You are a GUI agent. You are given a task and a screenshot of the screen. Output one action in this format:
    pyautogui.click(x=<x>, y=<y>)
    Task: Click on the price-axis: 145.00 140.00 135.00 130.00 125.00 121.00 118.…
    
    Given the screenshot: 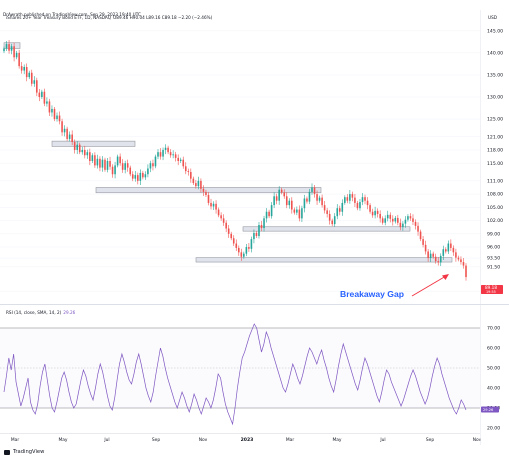 What is the action you would take?
    pyautogui.click(x=495, y=161)
    